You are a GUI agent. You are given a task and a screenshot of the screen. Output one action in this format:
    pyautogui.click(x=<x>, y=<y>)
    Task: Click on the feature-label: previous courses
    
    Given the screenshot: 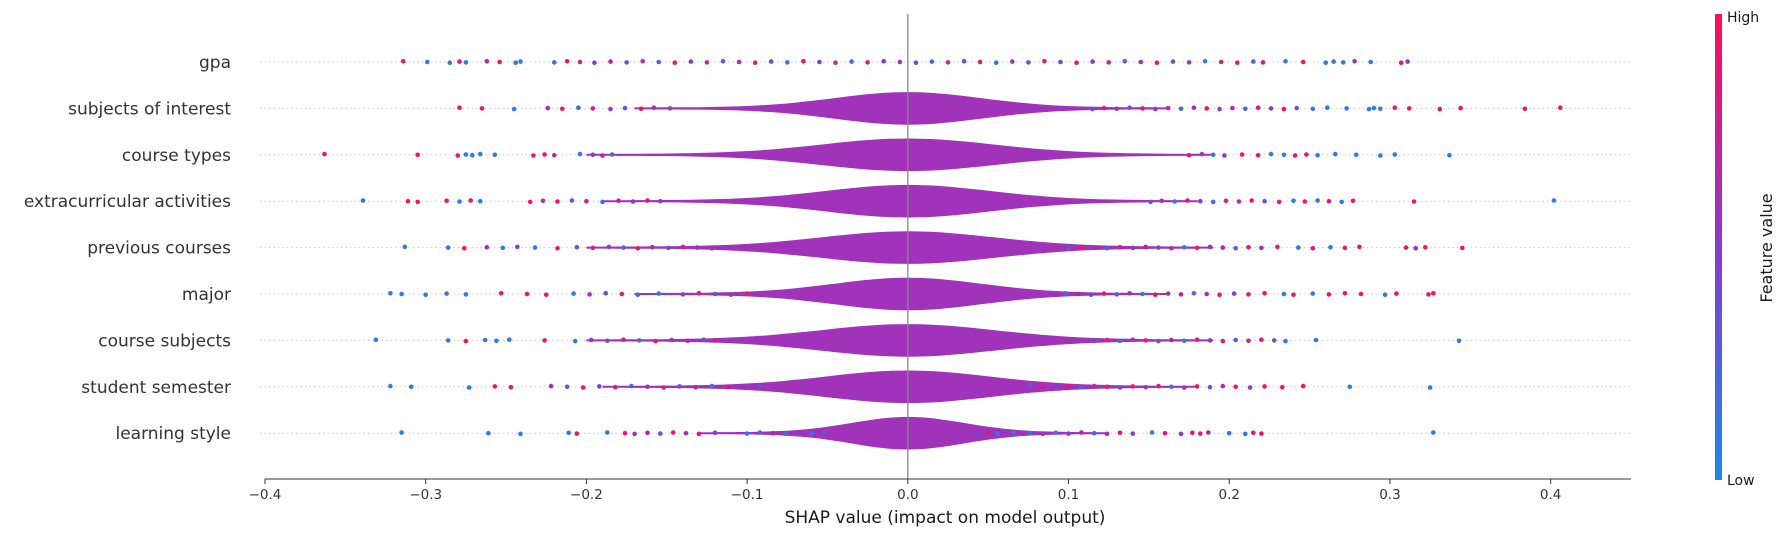 What is the action you would take?
    pyautogui.click(x=159, y=249)
    